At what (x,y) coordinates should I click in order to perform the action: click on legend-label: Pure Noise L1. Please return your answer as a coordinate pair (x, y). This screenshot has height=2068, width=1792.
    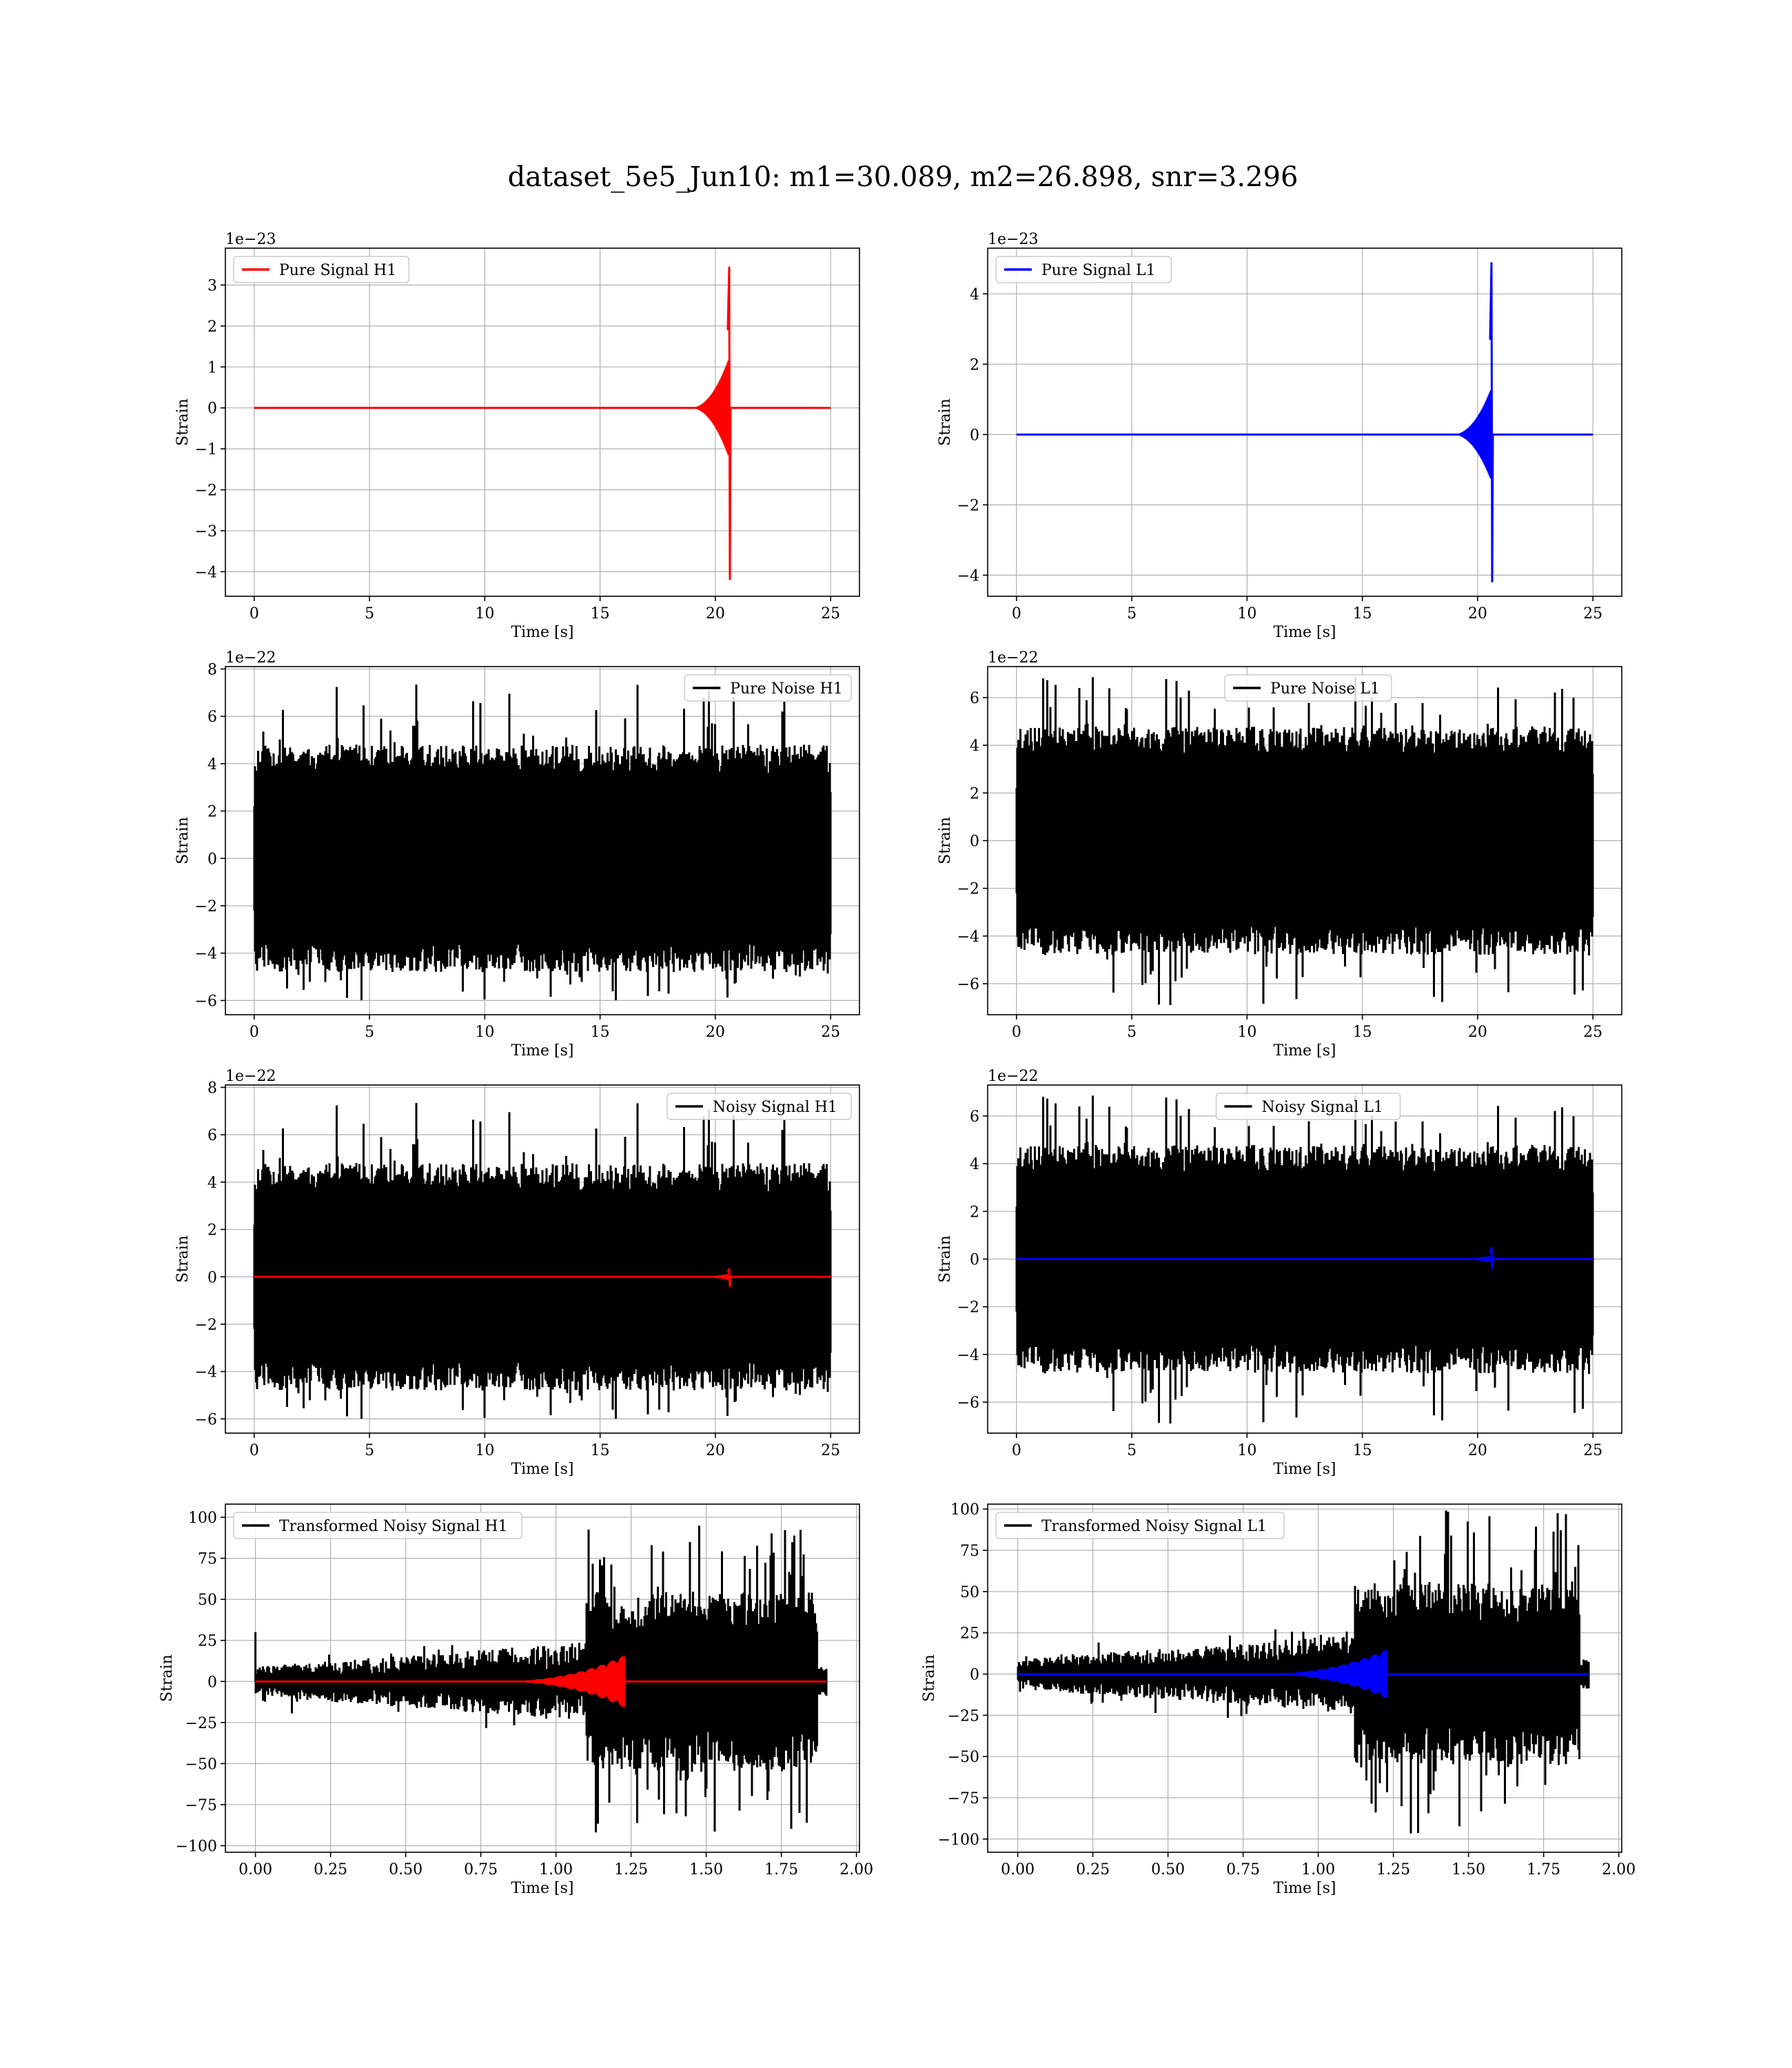
    Looking at the image, I should click on (1325, 689).